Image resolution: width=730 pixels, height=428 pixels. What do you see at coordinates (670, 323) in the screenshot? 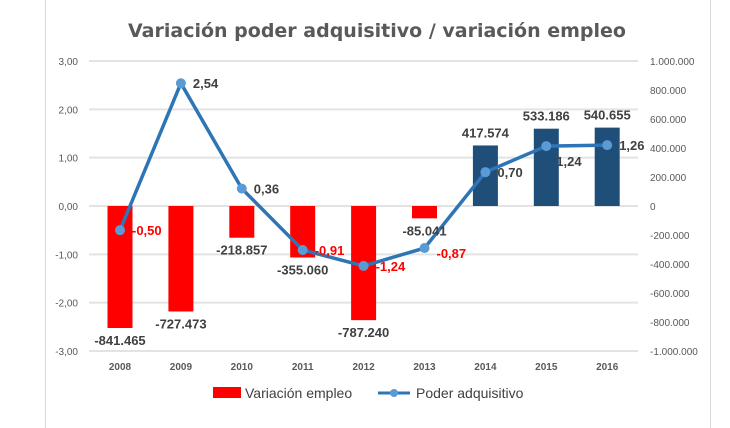
I see `right-axis-tick: -800.000` at bounding box center [670, 323].